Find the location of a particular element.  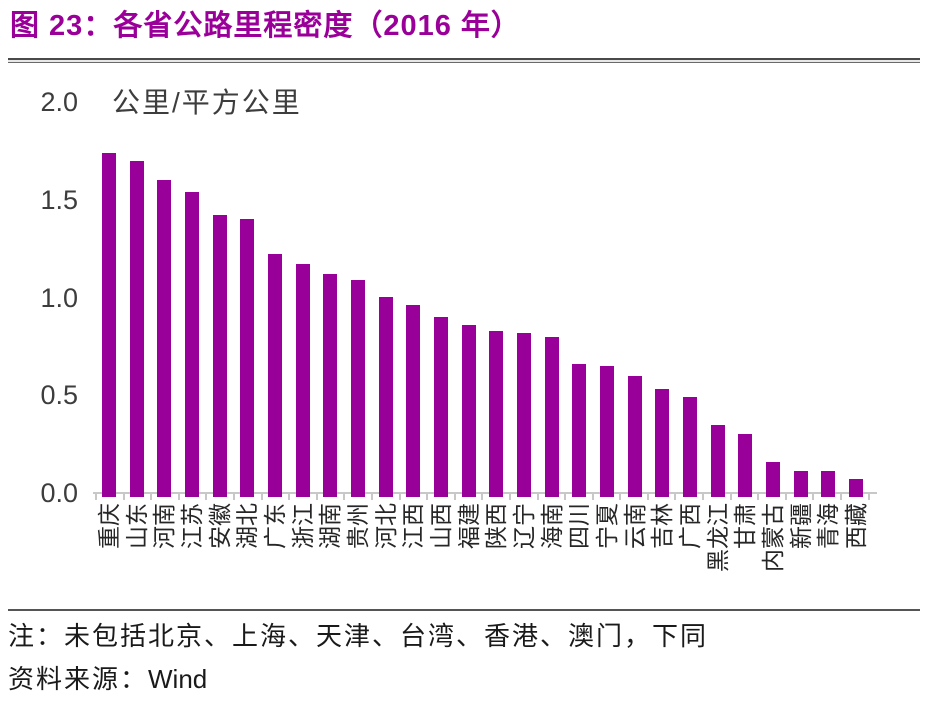

x-label-slot: 山东 is located at coordinates (137, 553).